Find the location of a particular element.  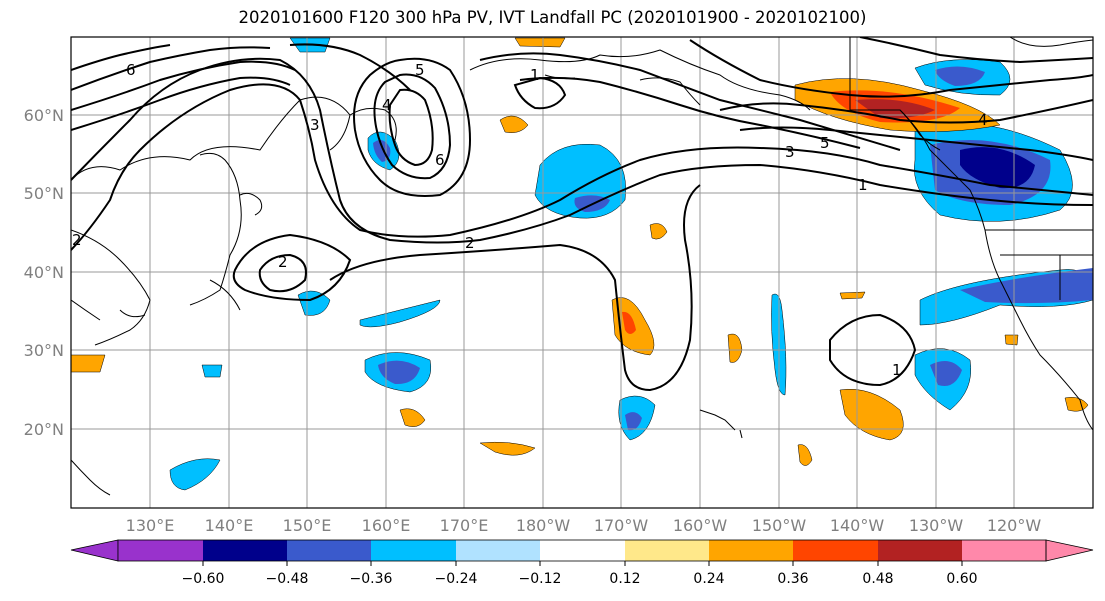

lon-label: 160°W is located at coordinates (700, 525).